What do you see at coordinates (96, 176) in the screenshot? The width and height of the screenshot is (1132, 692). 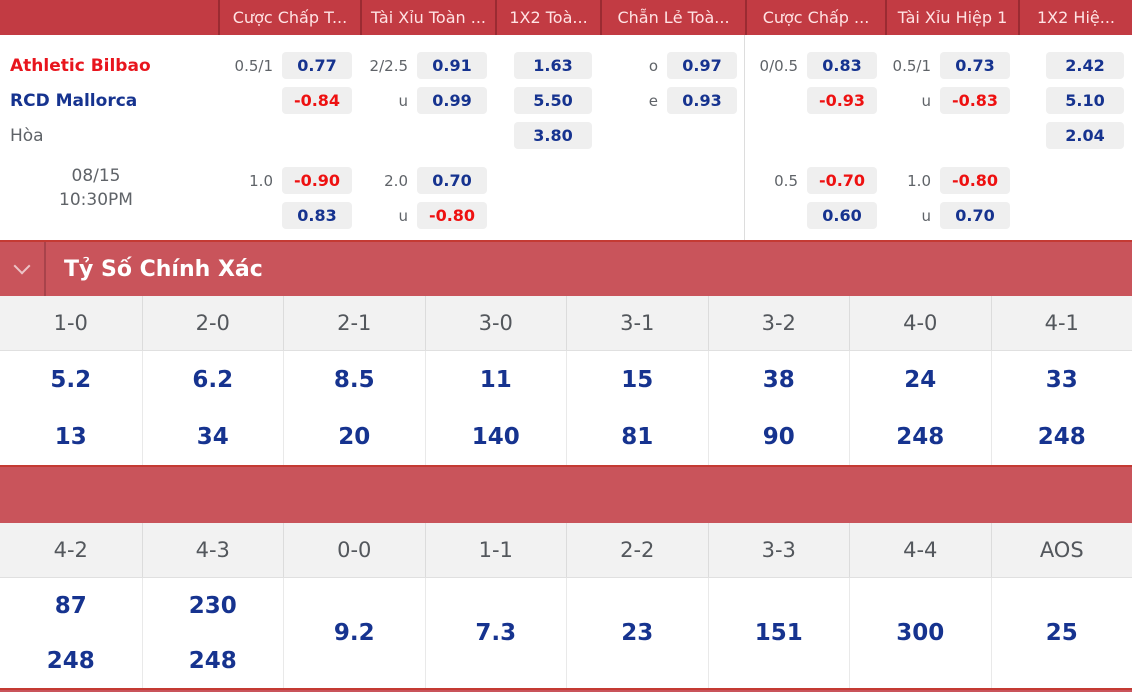 I see `match-date: 08/15` at bounding box center [96, 176].